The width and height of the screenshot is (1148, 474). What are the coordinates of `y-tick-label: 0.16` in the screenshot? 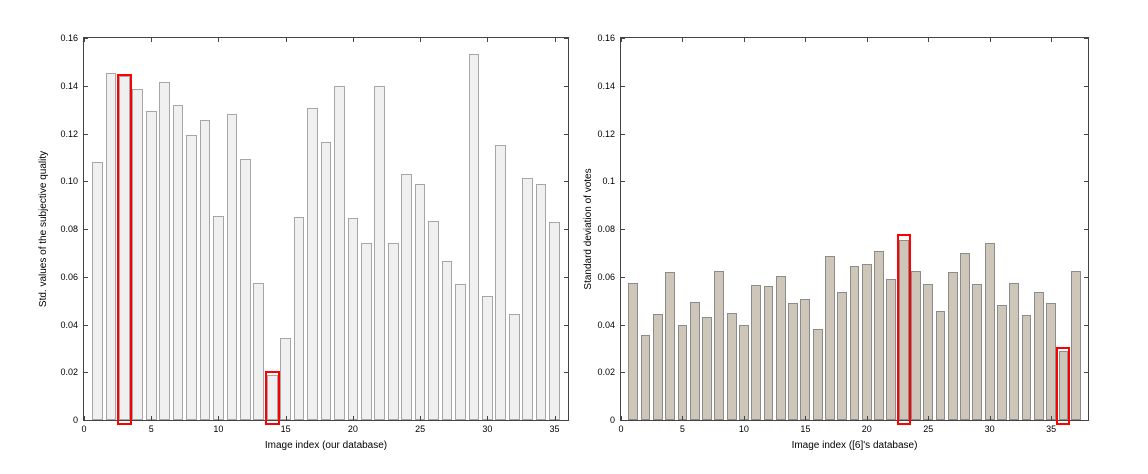 It's located at (606, 38).